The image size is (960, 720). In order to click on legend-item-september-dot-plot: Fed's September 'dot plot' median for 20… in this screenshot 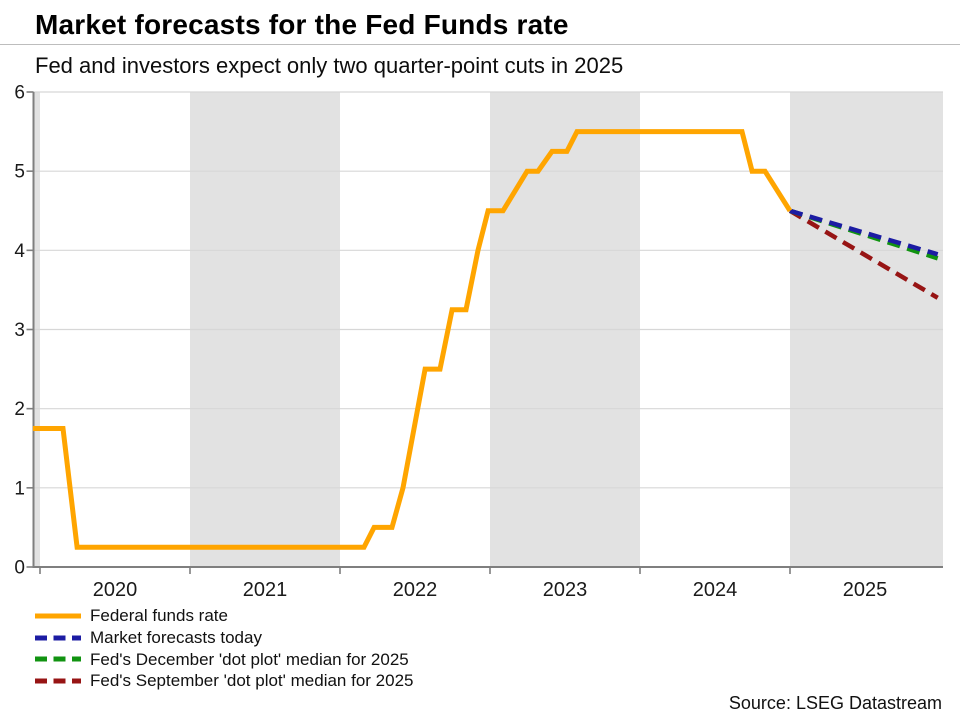, I will do `click(224, 681)`.